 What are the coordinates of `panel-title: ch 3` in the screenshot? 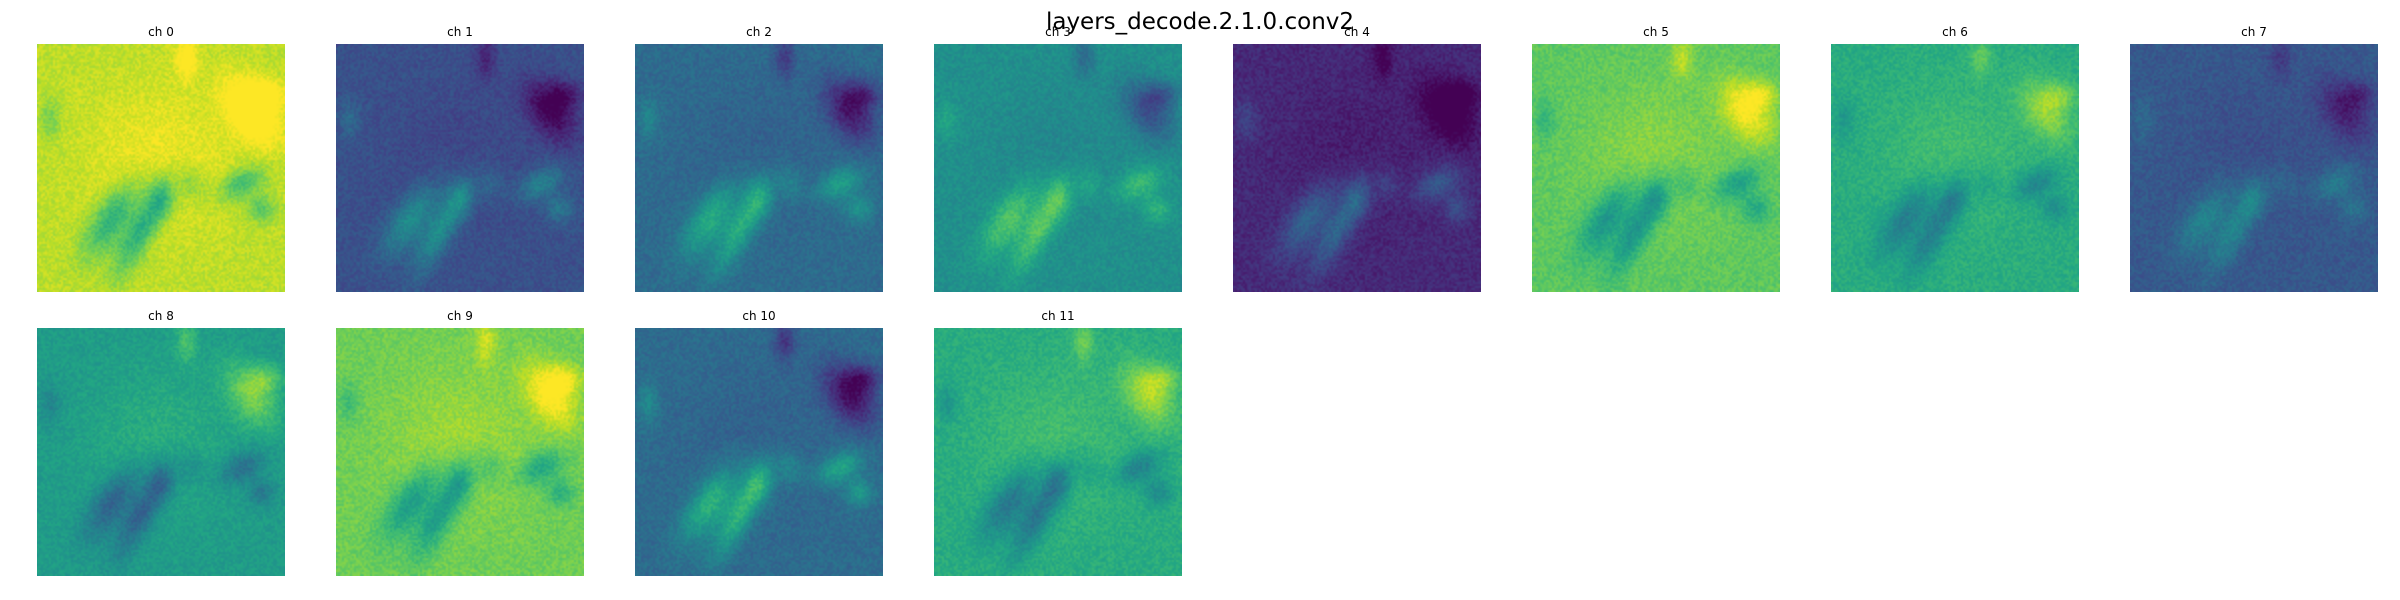 It's located at (1058, 32).